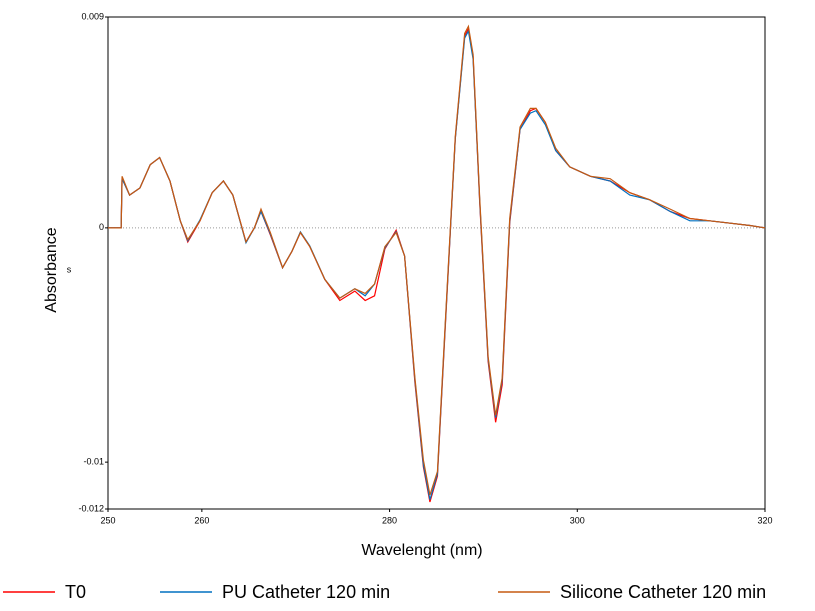 This screenshot has height=611, width=815. I want to click on y-tick-label: -0.012, so click(91, 508).